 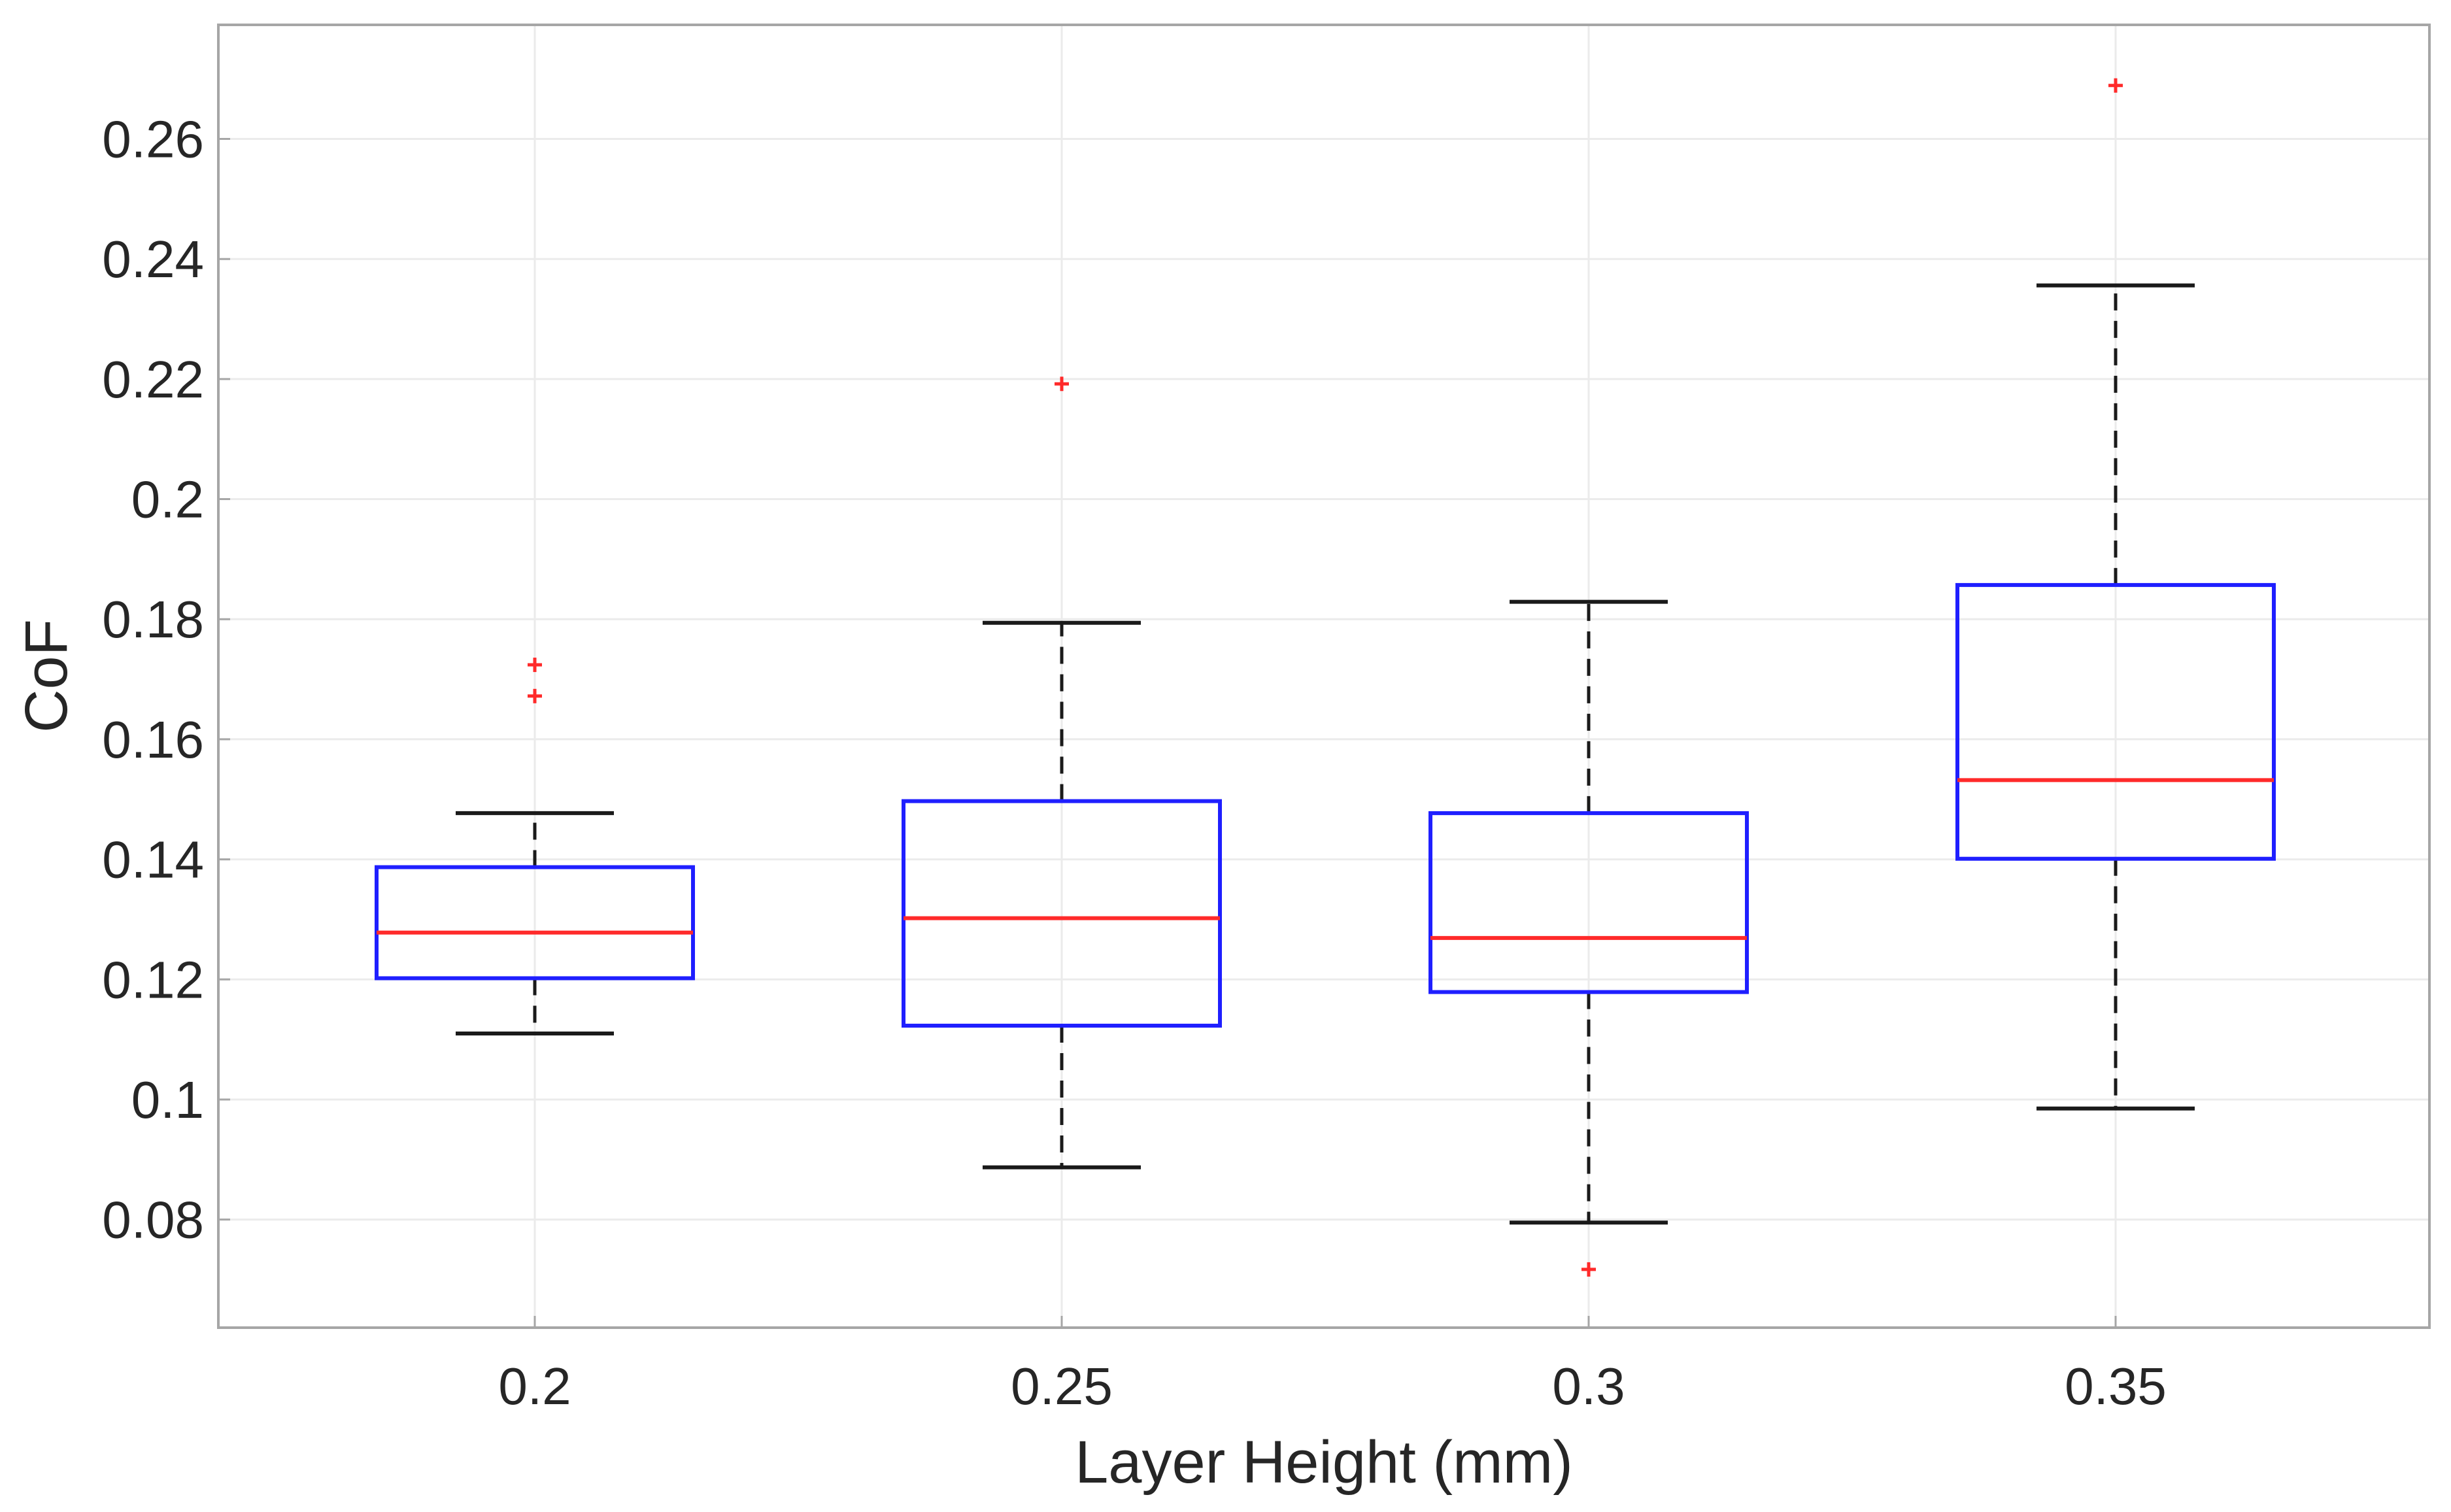 What do you see at coordinates (1588, 1386) in the screenshot?
I see `x-tick-label: 0.3` at bounding box center [1588, 1386].